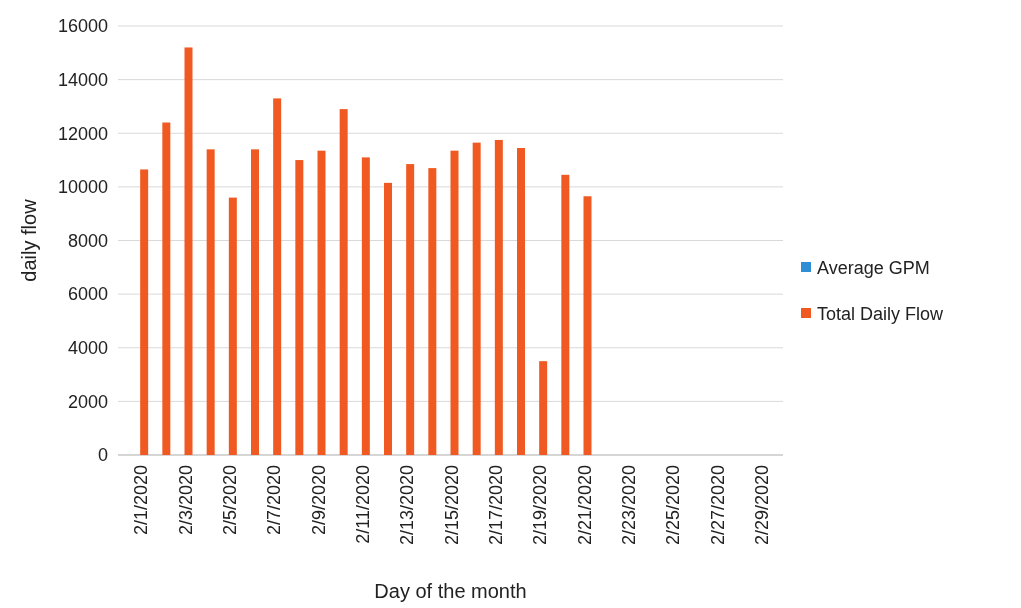  Describe the element at coordinates (87, 348) in the screenshot. I see `y-tick-label: 4000` at that location.